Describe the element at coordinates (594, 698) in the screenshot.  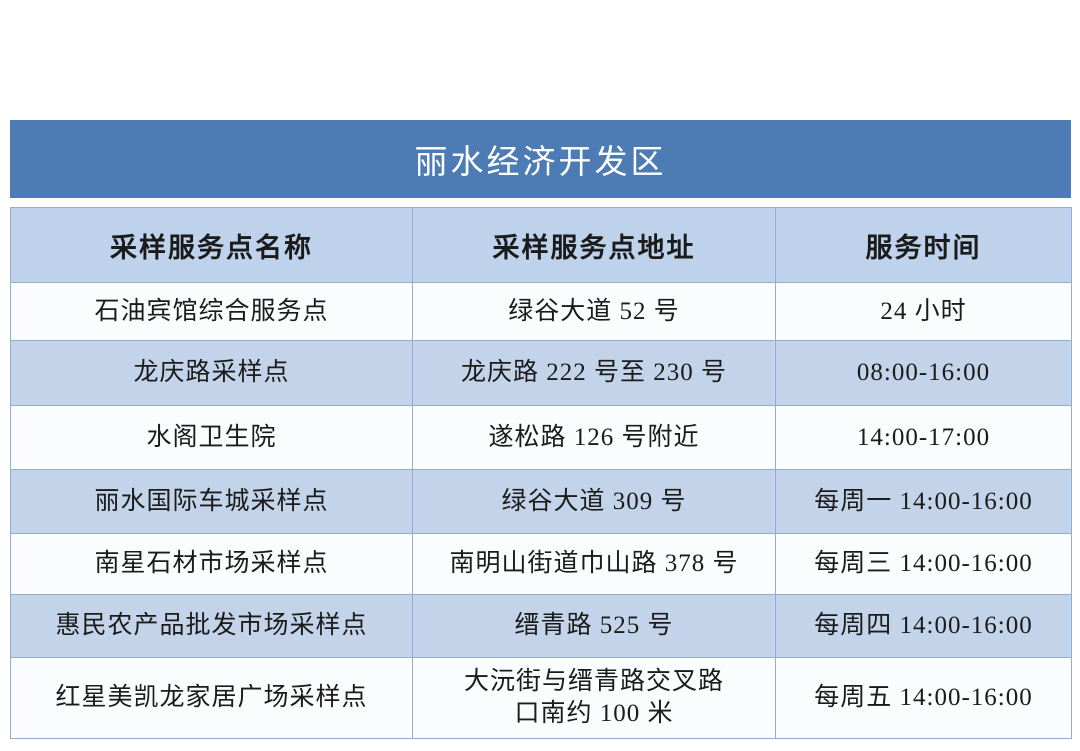
I see `cell-point-address: 大沅街与缙青路交叉路 口南约 100 米` at that location.